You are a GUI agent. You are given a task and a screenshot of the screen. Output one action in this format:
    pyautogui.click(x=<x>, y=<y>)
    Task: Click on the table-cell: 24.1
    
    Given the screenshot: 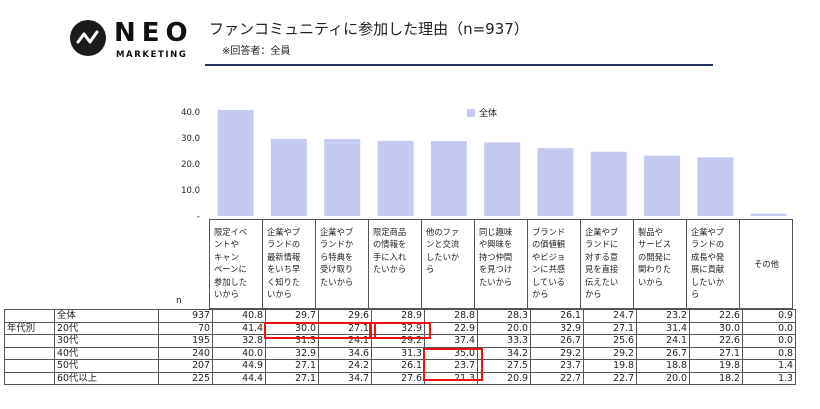 What is the action you would take?
    pyautogui.click(x=663, y=341)
    